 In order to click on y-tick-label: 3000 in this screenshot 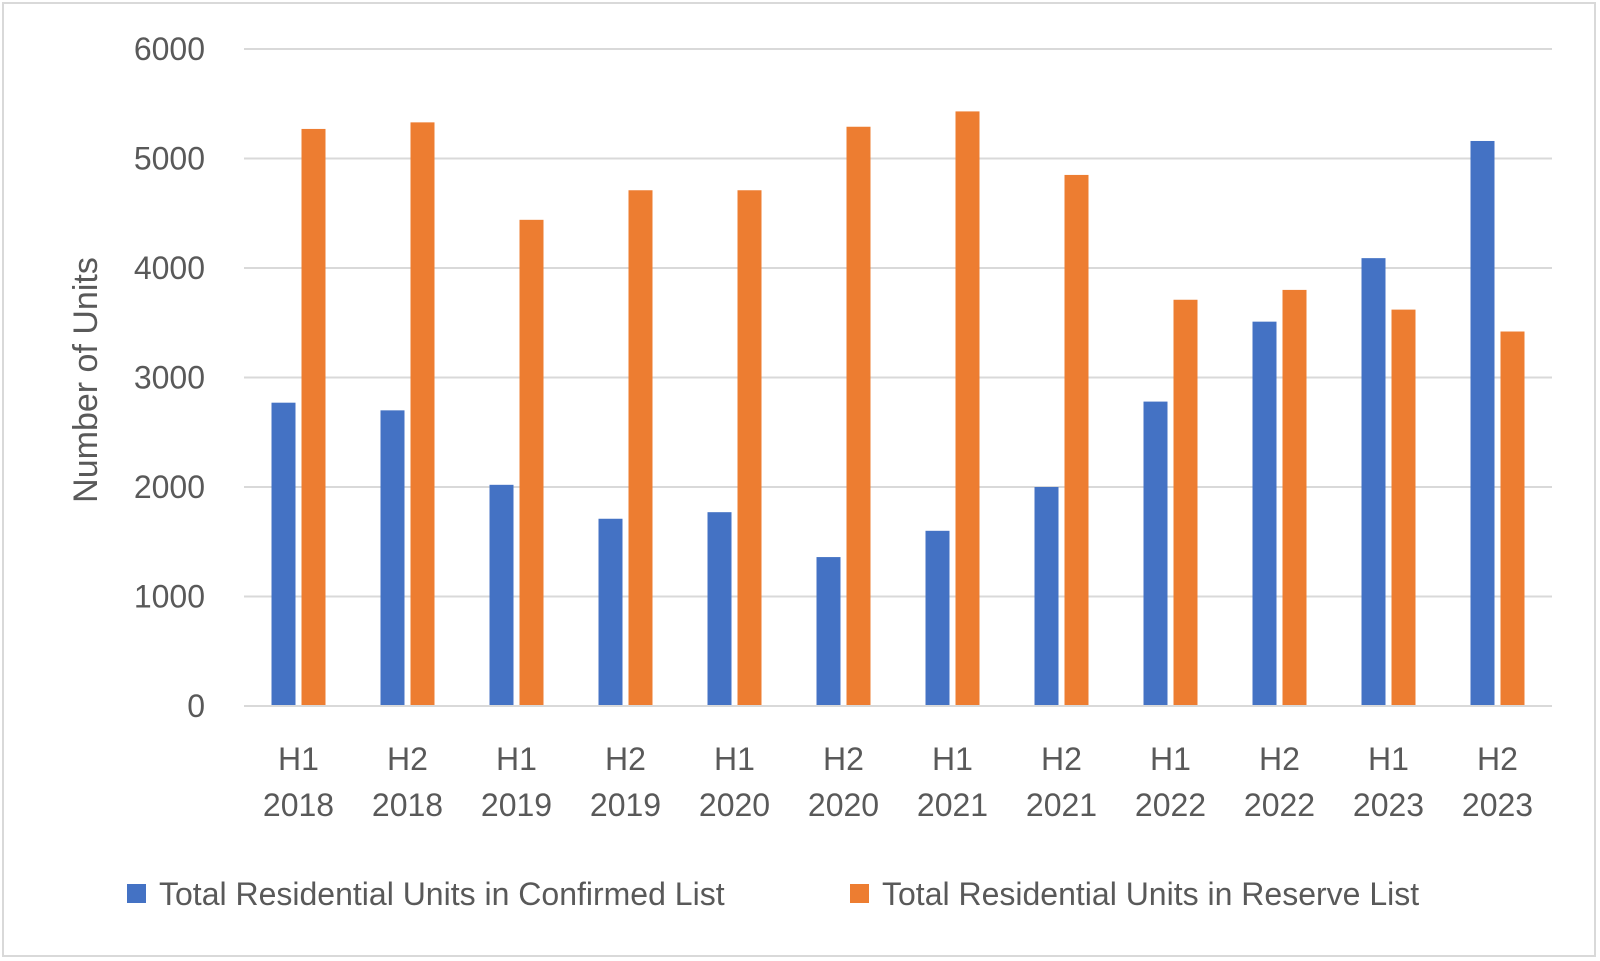, I will do `click(169, 378)`.